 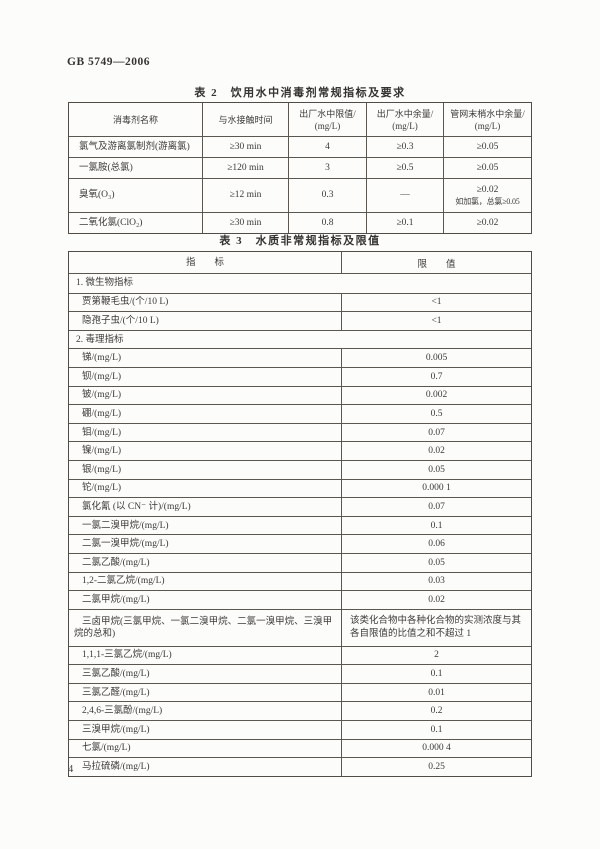 What do you see at coordinates (436, 376) in the screenshot?
I see `limit-cell: 0.7` at bounding box center [436, 376].